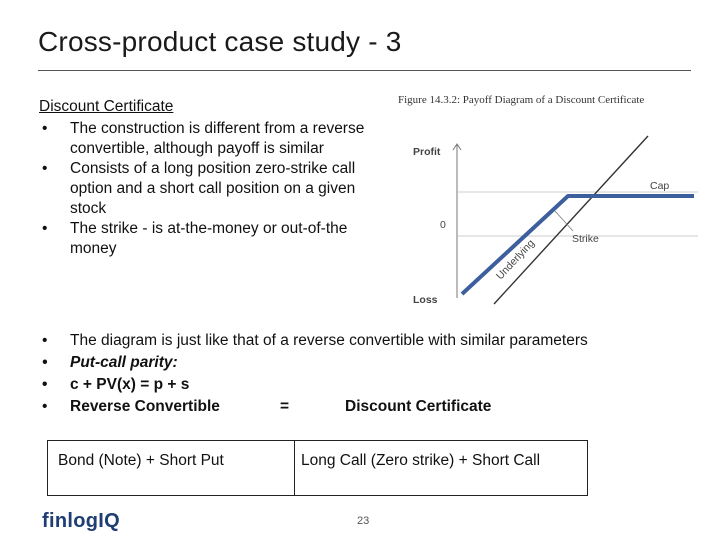 Image resolution: width=728 pixels, height=546 pixels. I want to click on underlying-line, so click(571, 220).